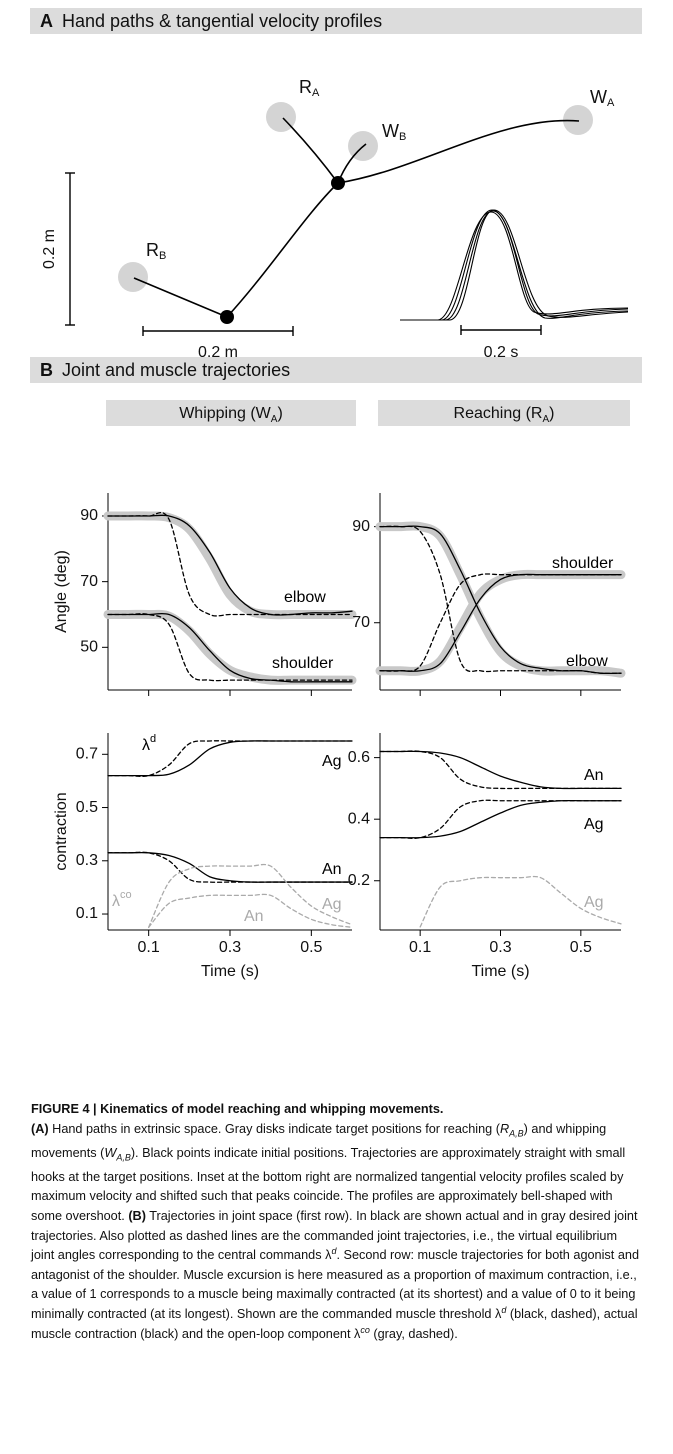  What do you see at coordinates (176, 370) in the screenshot?
I see `panel-title: Joint and muscle trajectories` at bounding box center [176, 370].